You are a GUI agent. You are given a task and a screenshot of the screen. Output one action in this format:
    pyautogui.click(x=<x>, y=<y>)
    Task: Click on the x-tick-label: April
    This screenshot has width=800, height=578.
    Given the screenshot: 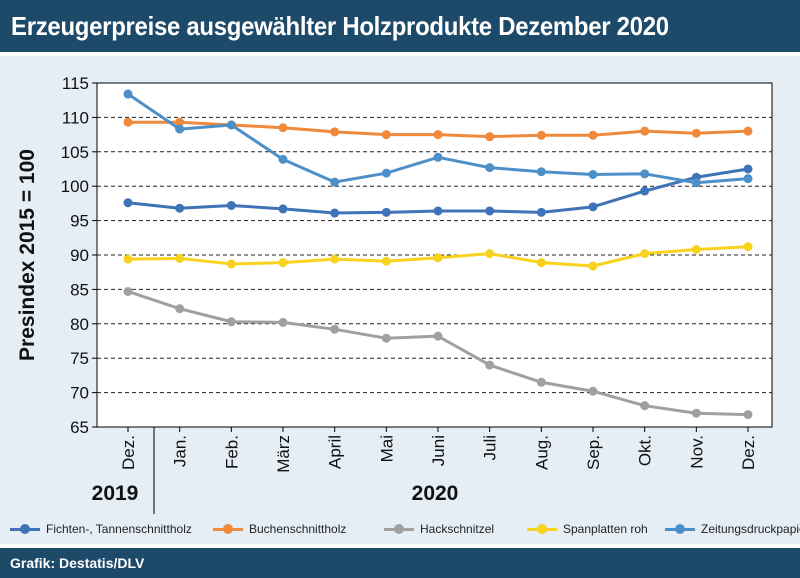 What is the action you would take?
    pyautogui.click(x=335, y=452)
    